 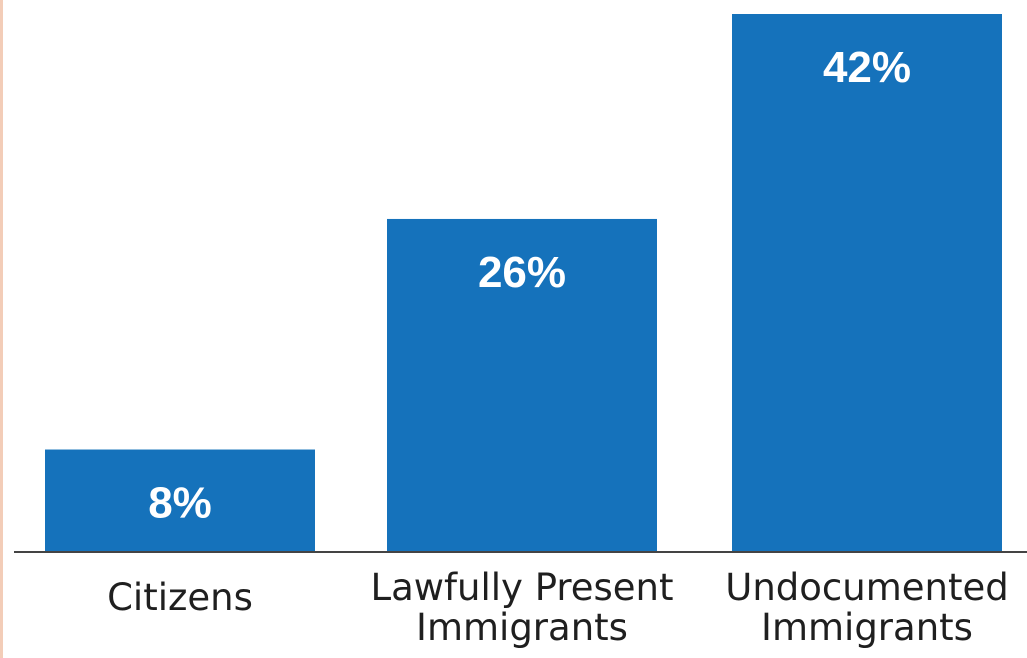 What do you see at coordinates (522, 272) in the screenshot?
I see `value-label-1: 26%` at bounding box center [522, 272].